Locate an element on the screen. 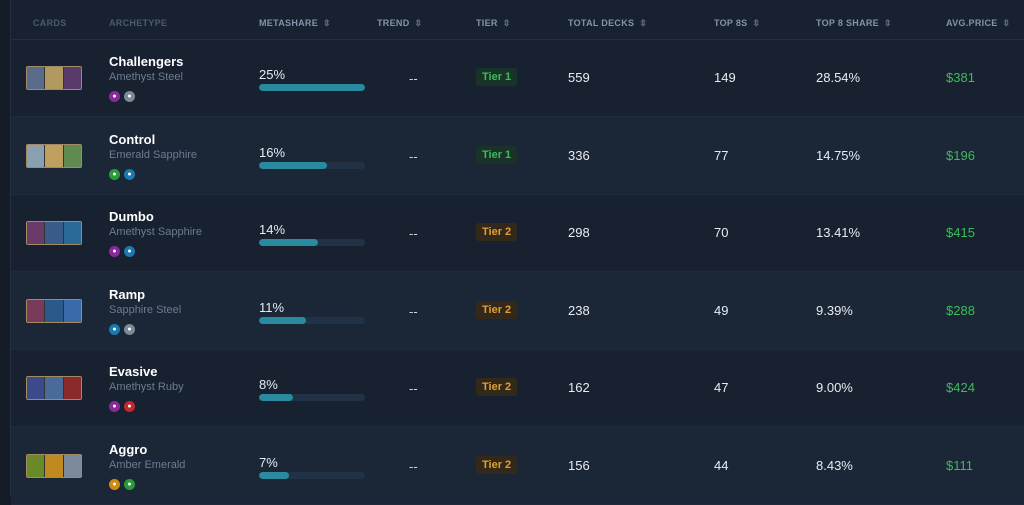 This screenshot has height=505, width=1024. avg-price: $381 is located at coordinates (960, 77).